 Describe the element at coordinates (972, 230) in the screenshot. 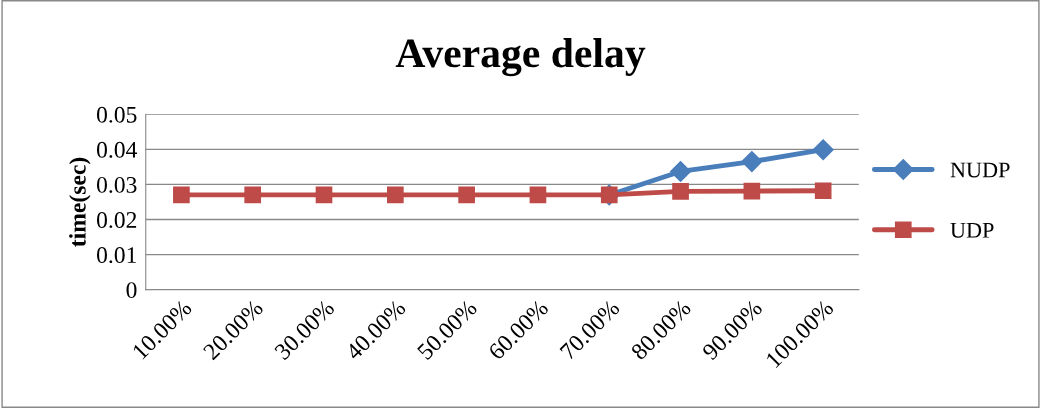

I see `legend-label: UDP` at that location.